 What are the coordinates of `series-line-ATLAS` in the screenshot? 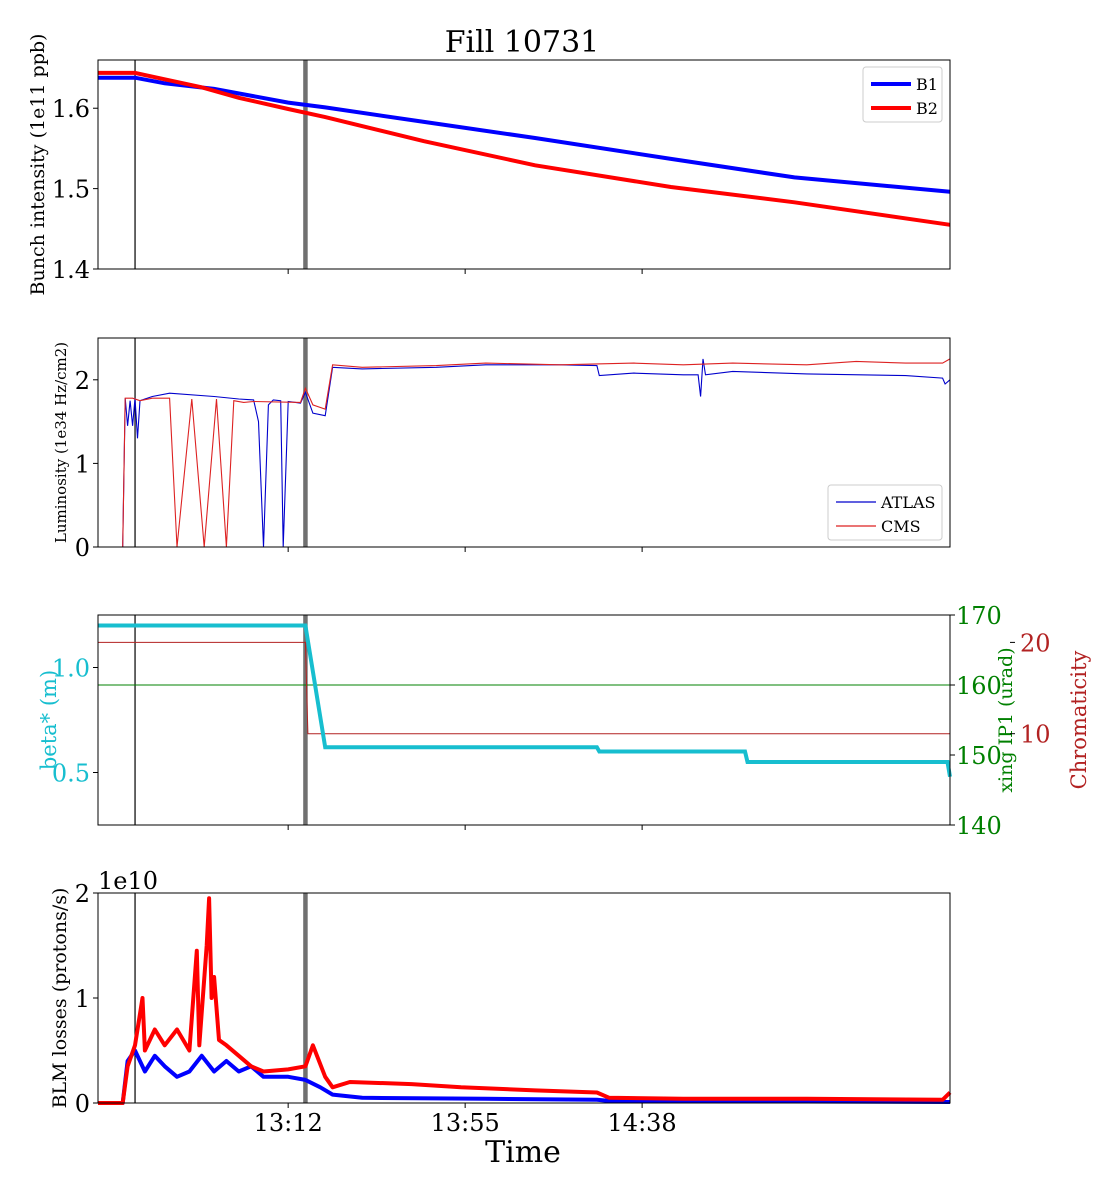 It's located at (524, 453).